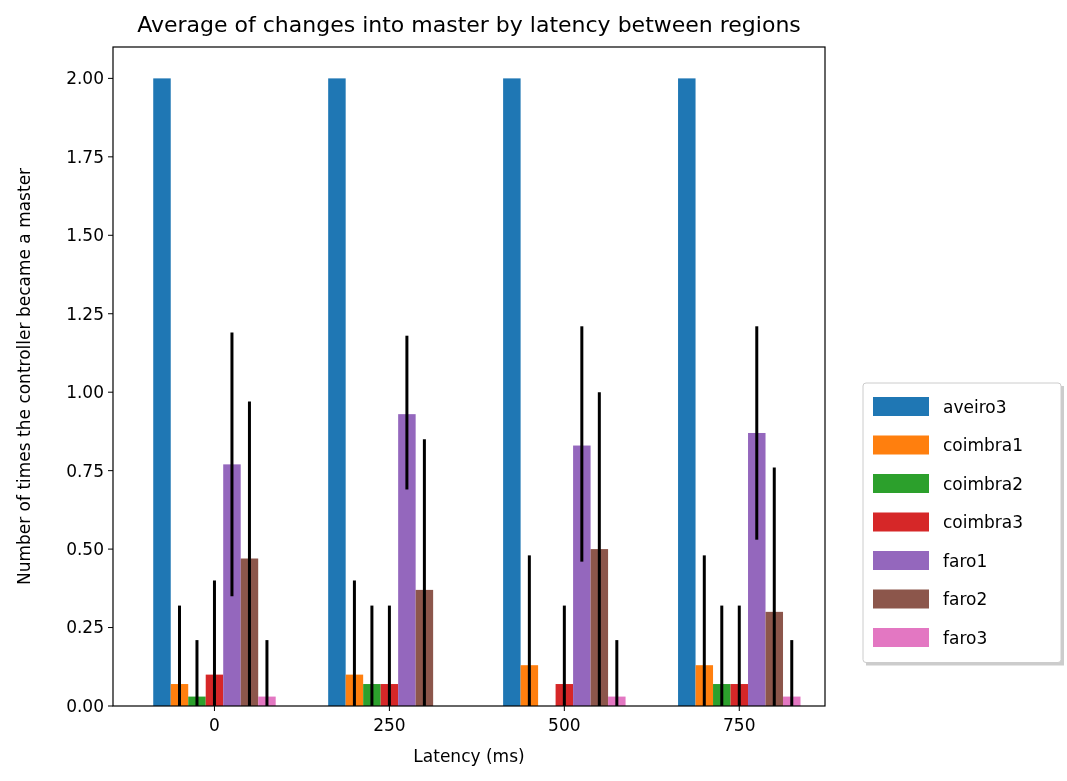 The height and width of the screenshot is (781, 1067). I want to click on legend-label: coimbra2, so click(983, 483).